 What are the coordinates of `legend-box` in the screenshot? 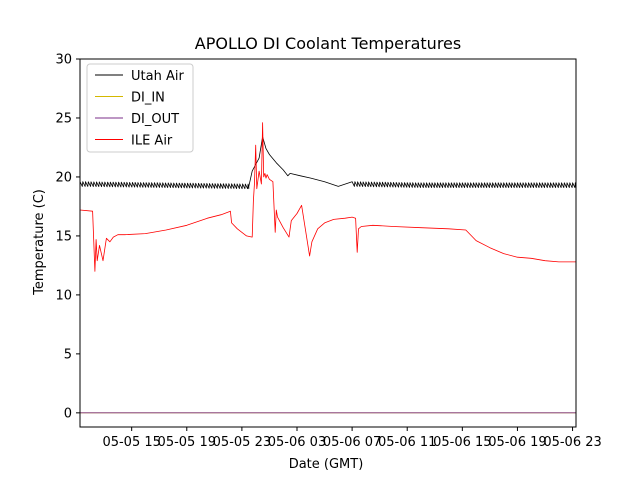 It's located at (140, 108).